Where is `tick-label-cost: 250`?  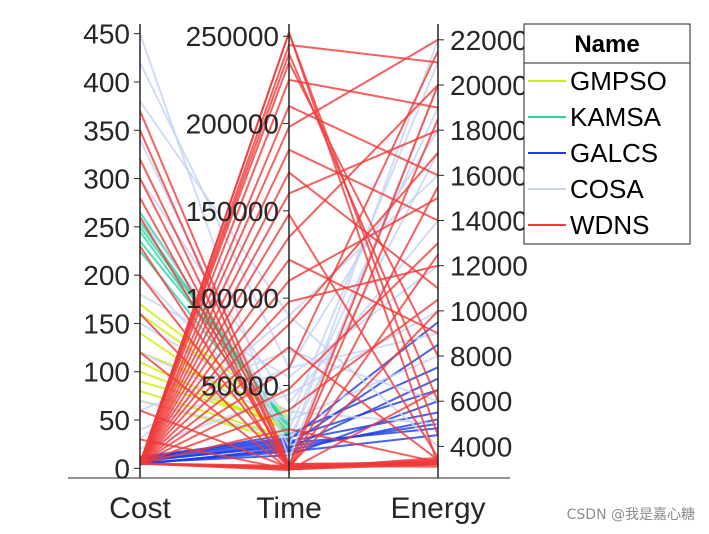 tick-label-cost: 250 is located at coordinates (106, 227).